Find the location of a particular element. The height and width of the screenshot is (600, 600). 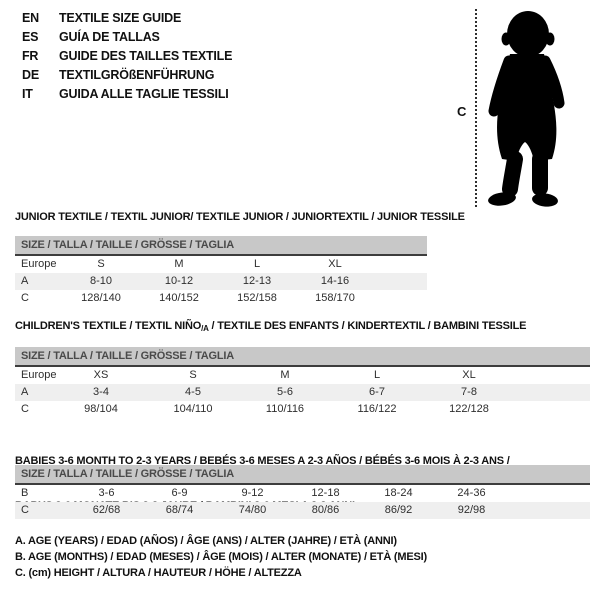

table-cell: 92/98 is located at coordinates (471, 510).